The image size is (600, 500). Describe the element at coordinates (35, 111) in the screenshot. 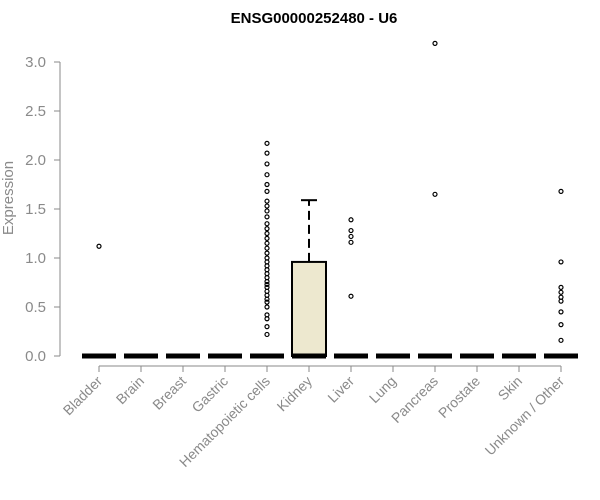

I see `y-tick-label: 2.5` at that location.